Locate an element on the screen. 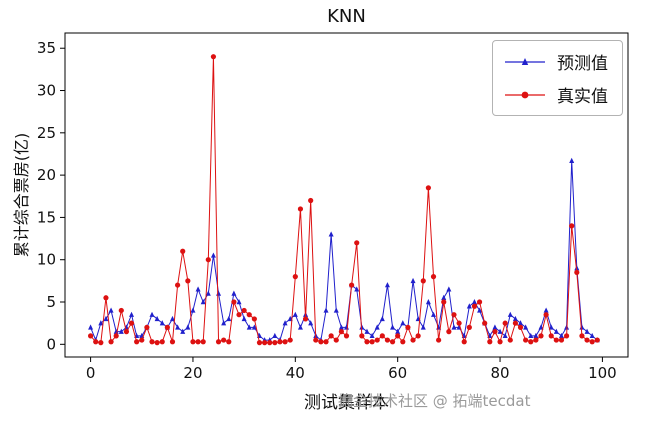 This screenshot has height=423, width=645. x-axis-label: 测试集样本 is located at coordinates (346, 403).